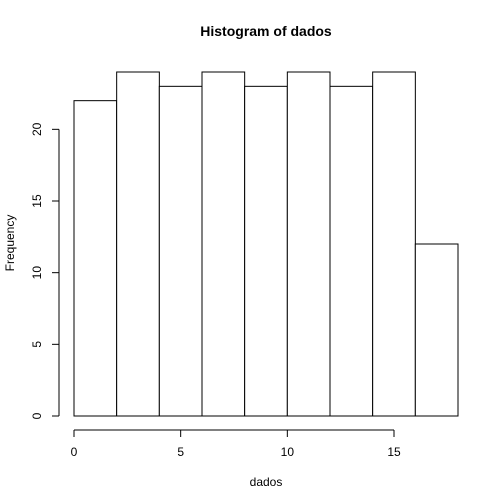  I want to click on y-tick-label: 15, so click(37, 201).